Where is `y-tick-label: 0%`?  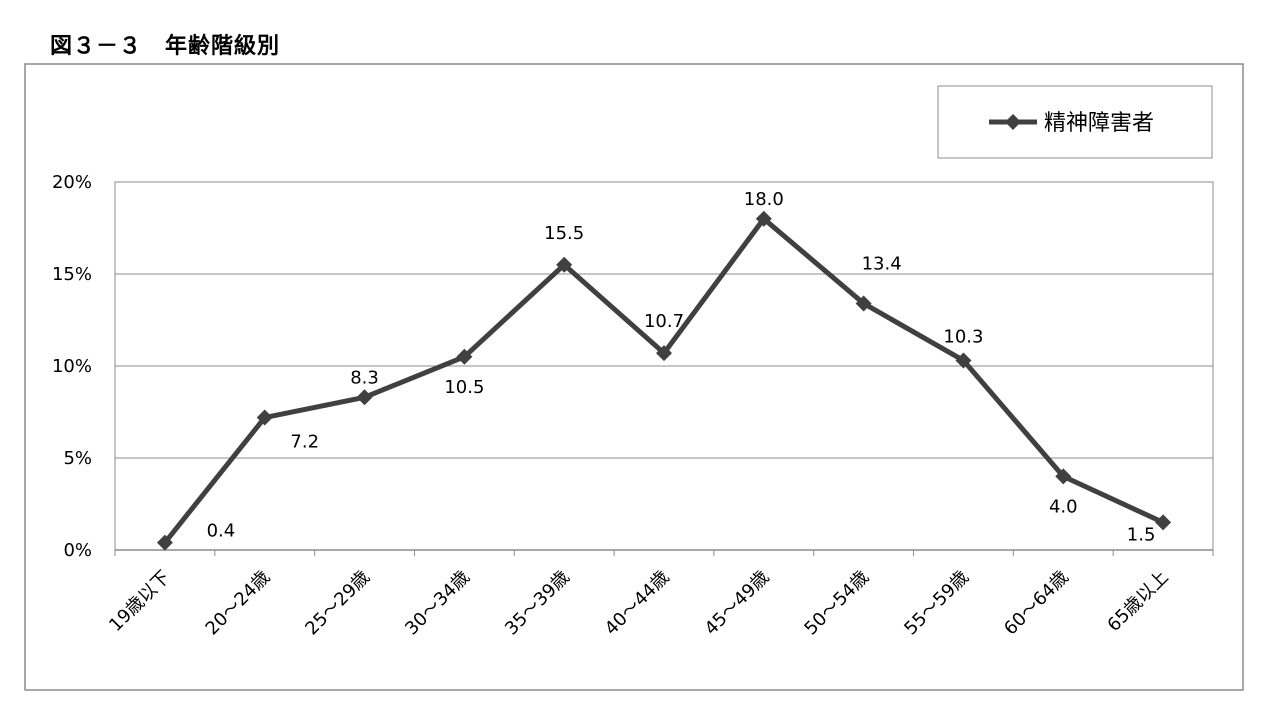
y-tick-label: 0% is located at coordinates (77, 550).